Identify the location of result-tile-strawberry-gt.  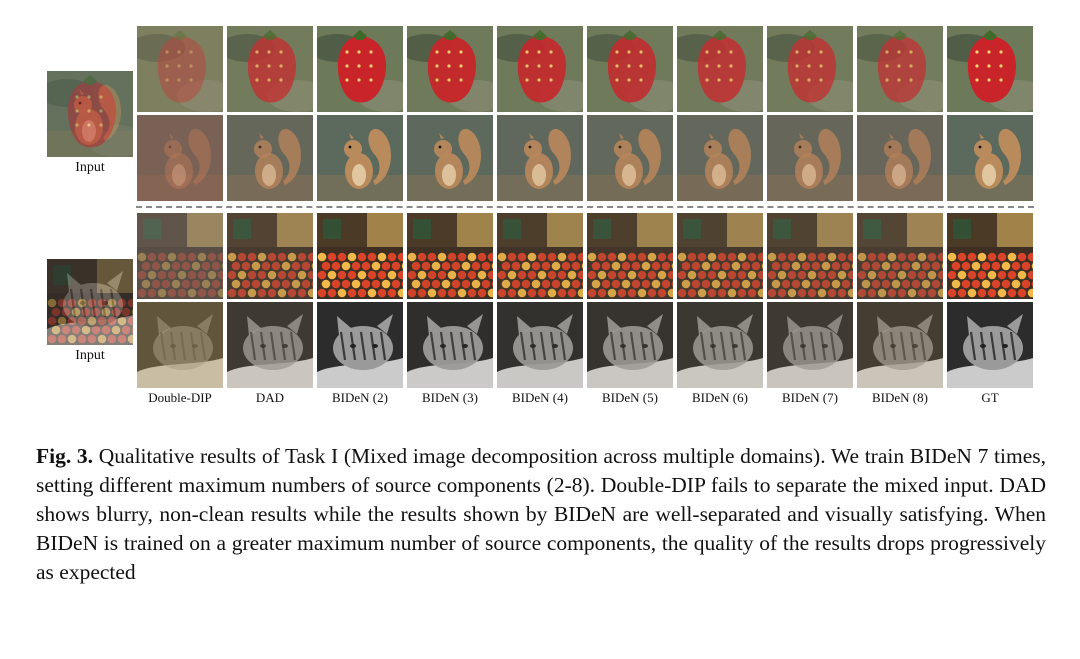
(990, 69).